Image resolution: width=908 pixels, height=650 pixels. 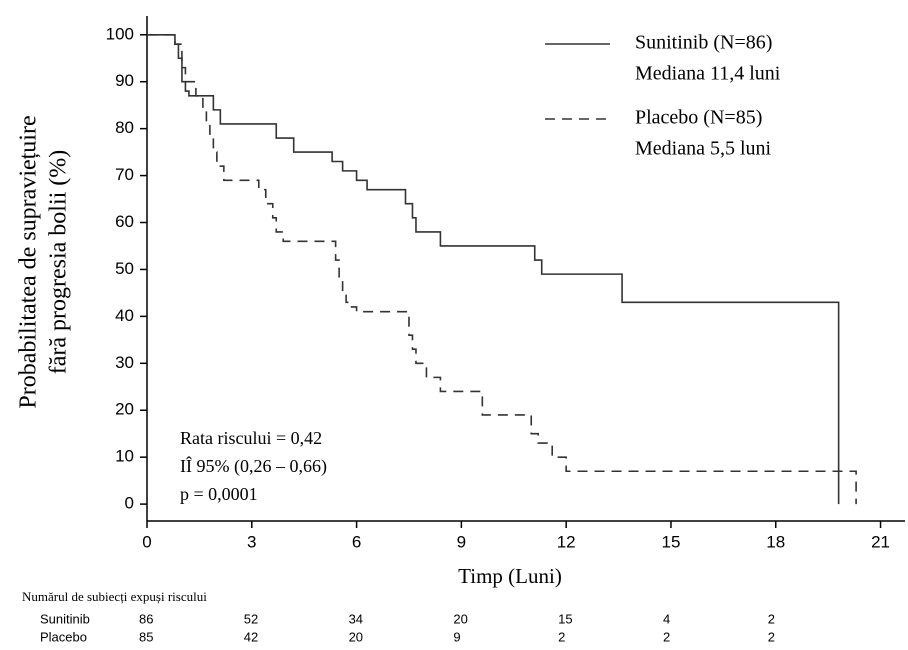 What do you see at coordinates (124, 127) in the screenshot?
I see `y-tick-label: 80` at bounding box center [124, 127].